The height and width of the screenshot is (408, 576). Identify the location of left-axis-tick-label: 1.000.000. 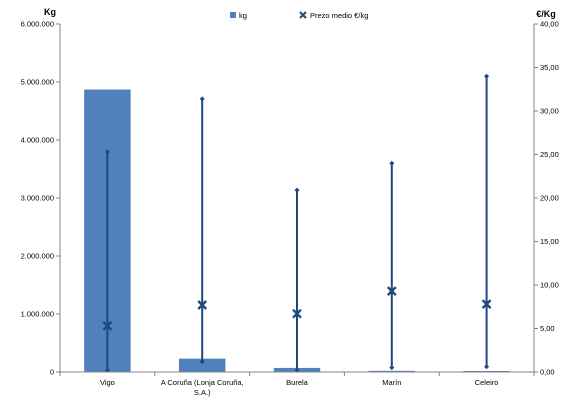
(37, 314).